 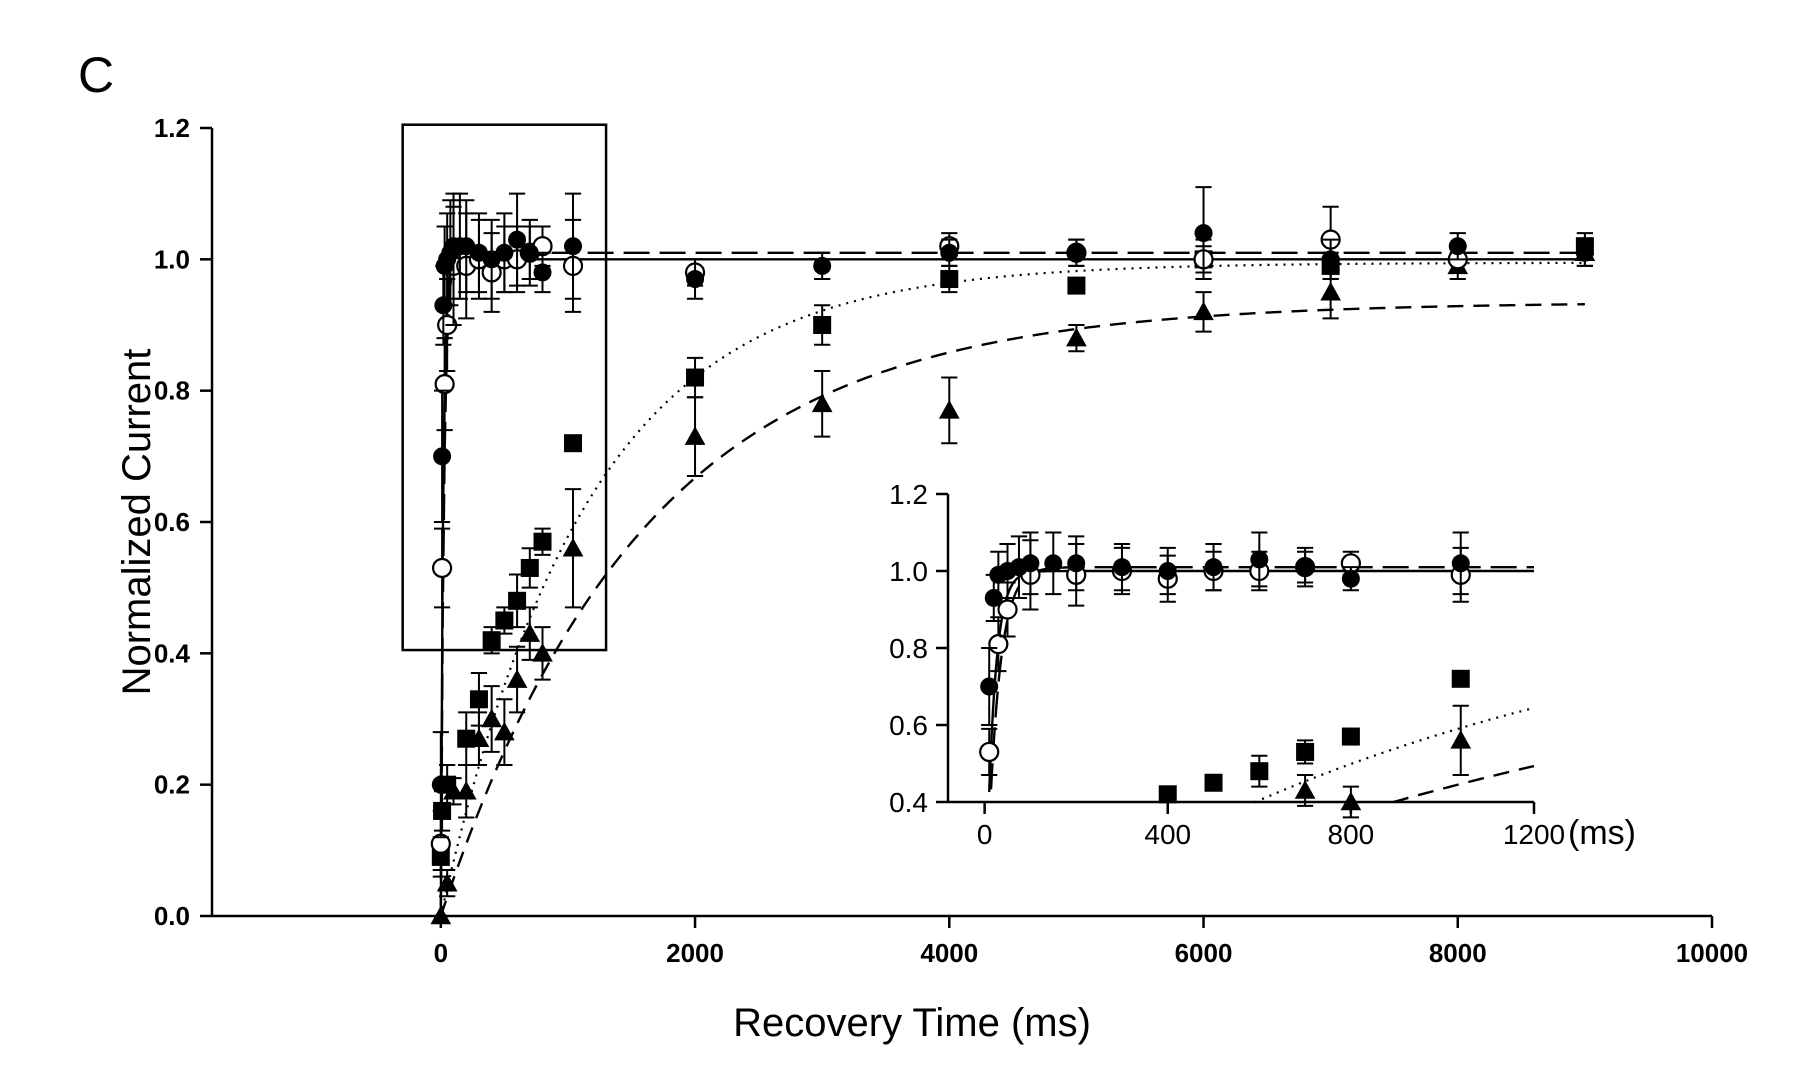 What do you see at coordinates (1243, 648) in the screenshot?
I see `inset-background` at bounding box center [1243, 648].